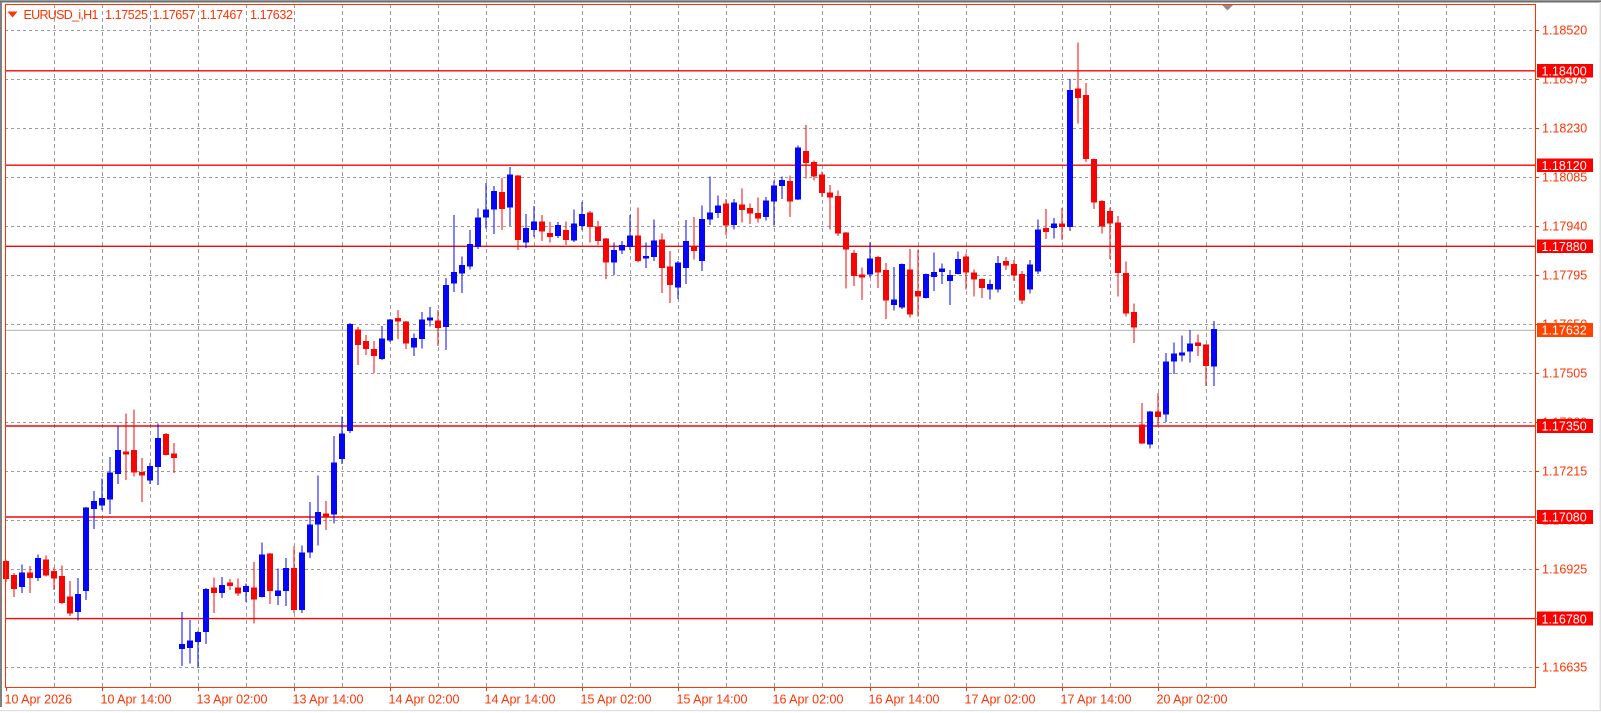 This screenshot has height=713, width=1601. What do you see at coordinates (808, 700) in the screenshot?
I see `svg-text: 16 Apr 02:00` at bounding box center [808, 700].